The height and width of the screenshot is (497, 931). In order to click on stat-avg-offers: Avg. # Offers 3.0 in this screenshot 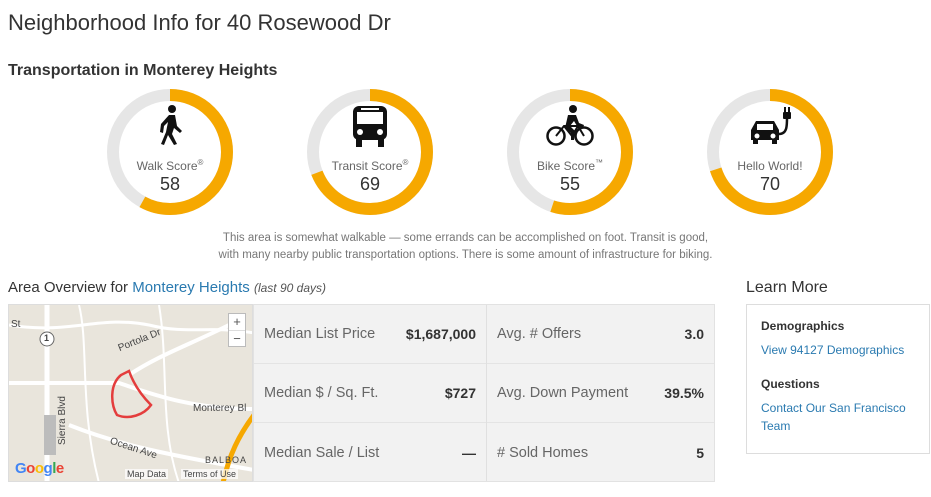, I will do `click(600, 334)`.